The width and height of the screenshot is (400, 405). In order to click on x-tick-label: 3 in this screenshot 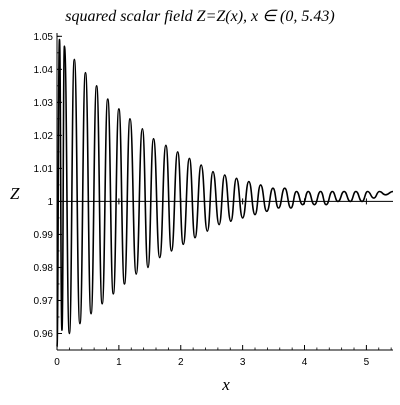, I will do `click(243, 362)`.